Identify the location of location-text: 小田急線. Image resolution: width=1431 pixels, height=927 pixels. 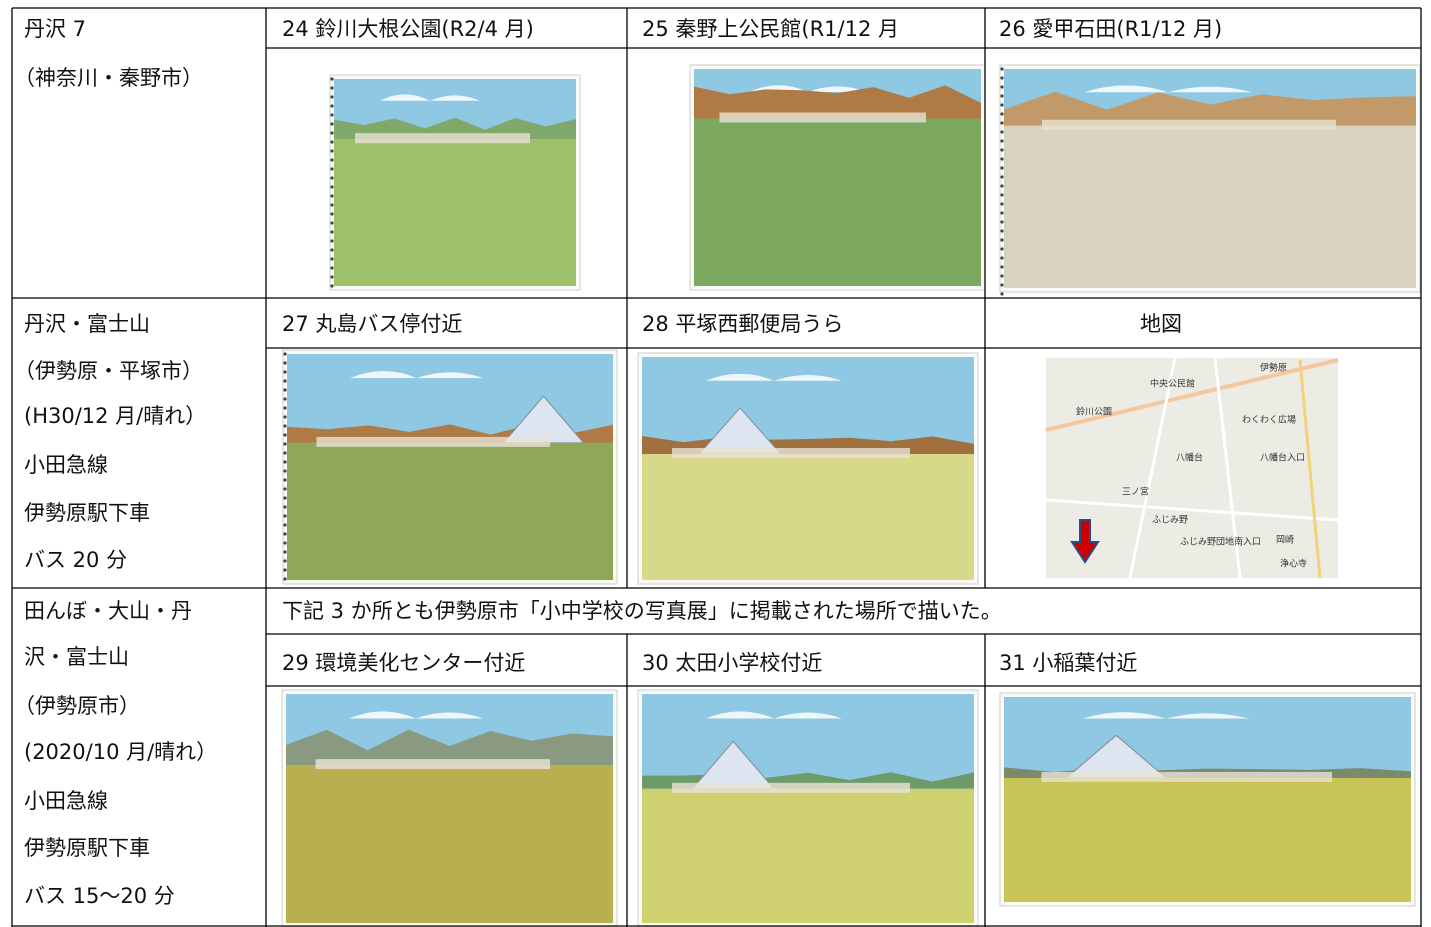
(66, 465).